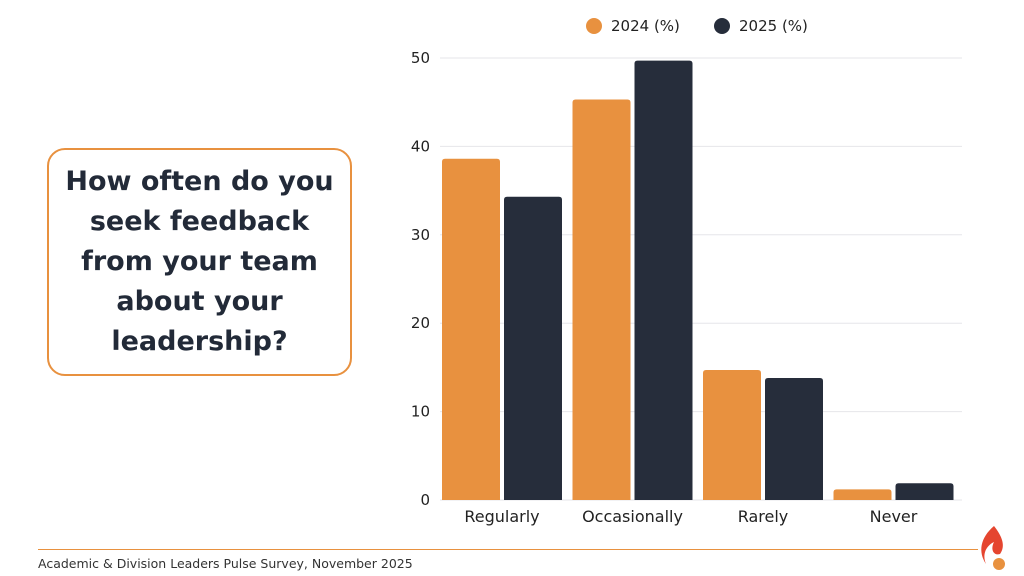 The width and height of the screenshot is (1024, 576). What do you see at coordinates (501, 516) in the screenshot?
I see `x-category-label: Regularly` at bounding box center [501, 516].